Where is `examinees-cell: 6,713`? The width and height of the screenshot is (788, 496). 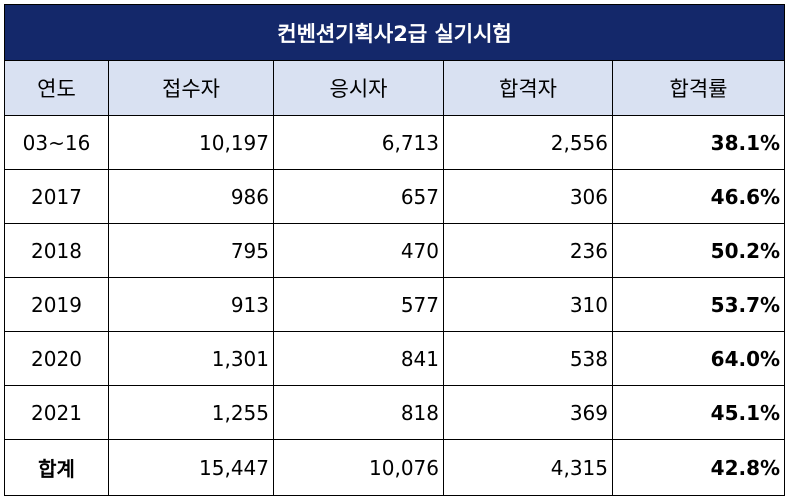 examinees-cell: 6,713 is located at coordinates (358, 142).